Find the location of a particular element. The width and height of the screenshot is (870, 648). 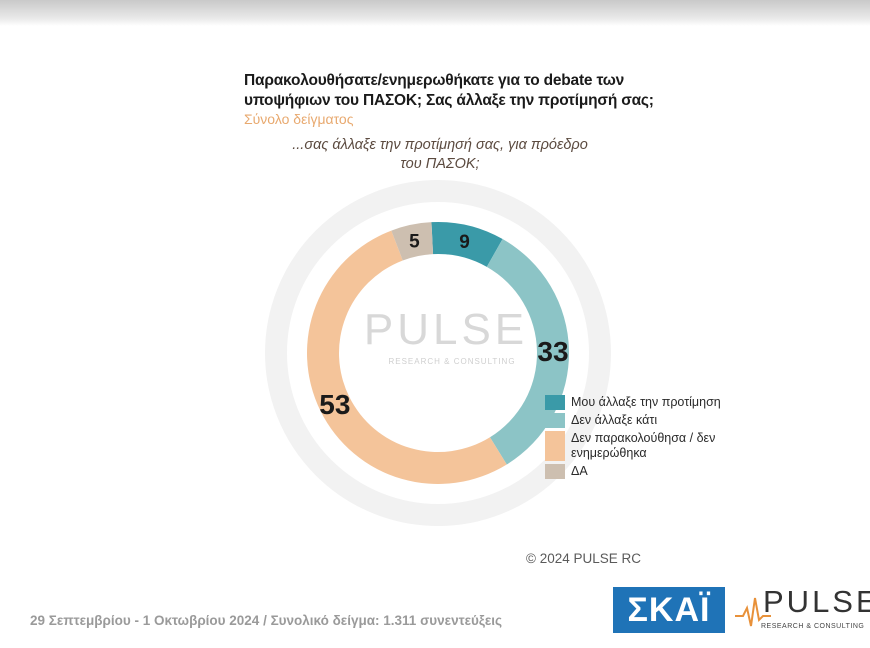

legend-label: Δεν παρακολούθησα / δεν ενημερώθηκα is located at coordinates (643, 445).